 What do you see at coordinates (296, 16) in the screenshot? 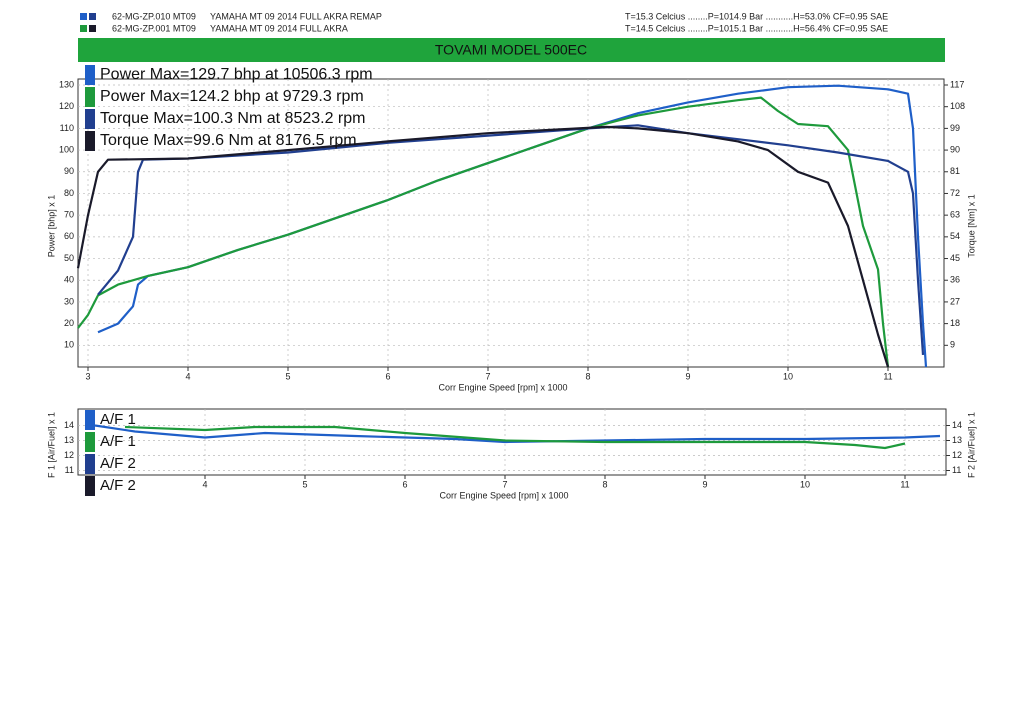
I see `run-description: YAMAHA MT 09 2014 FULL AKRA REMAP` at bounding box center [296, 16].